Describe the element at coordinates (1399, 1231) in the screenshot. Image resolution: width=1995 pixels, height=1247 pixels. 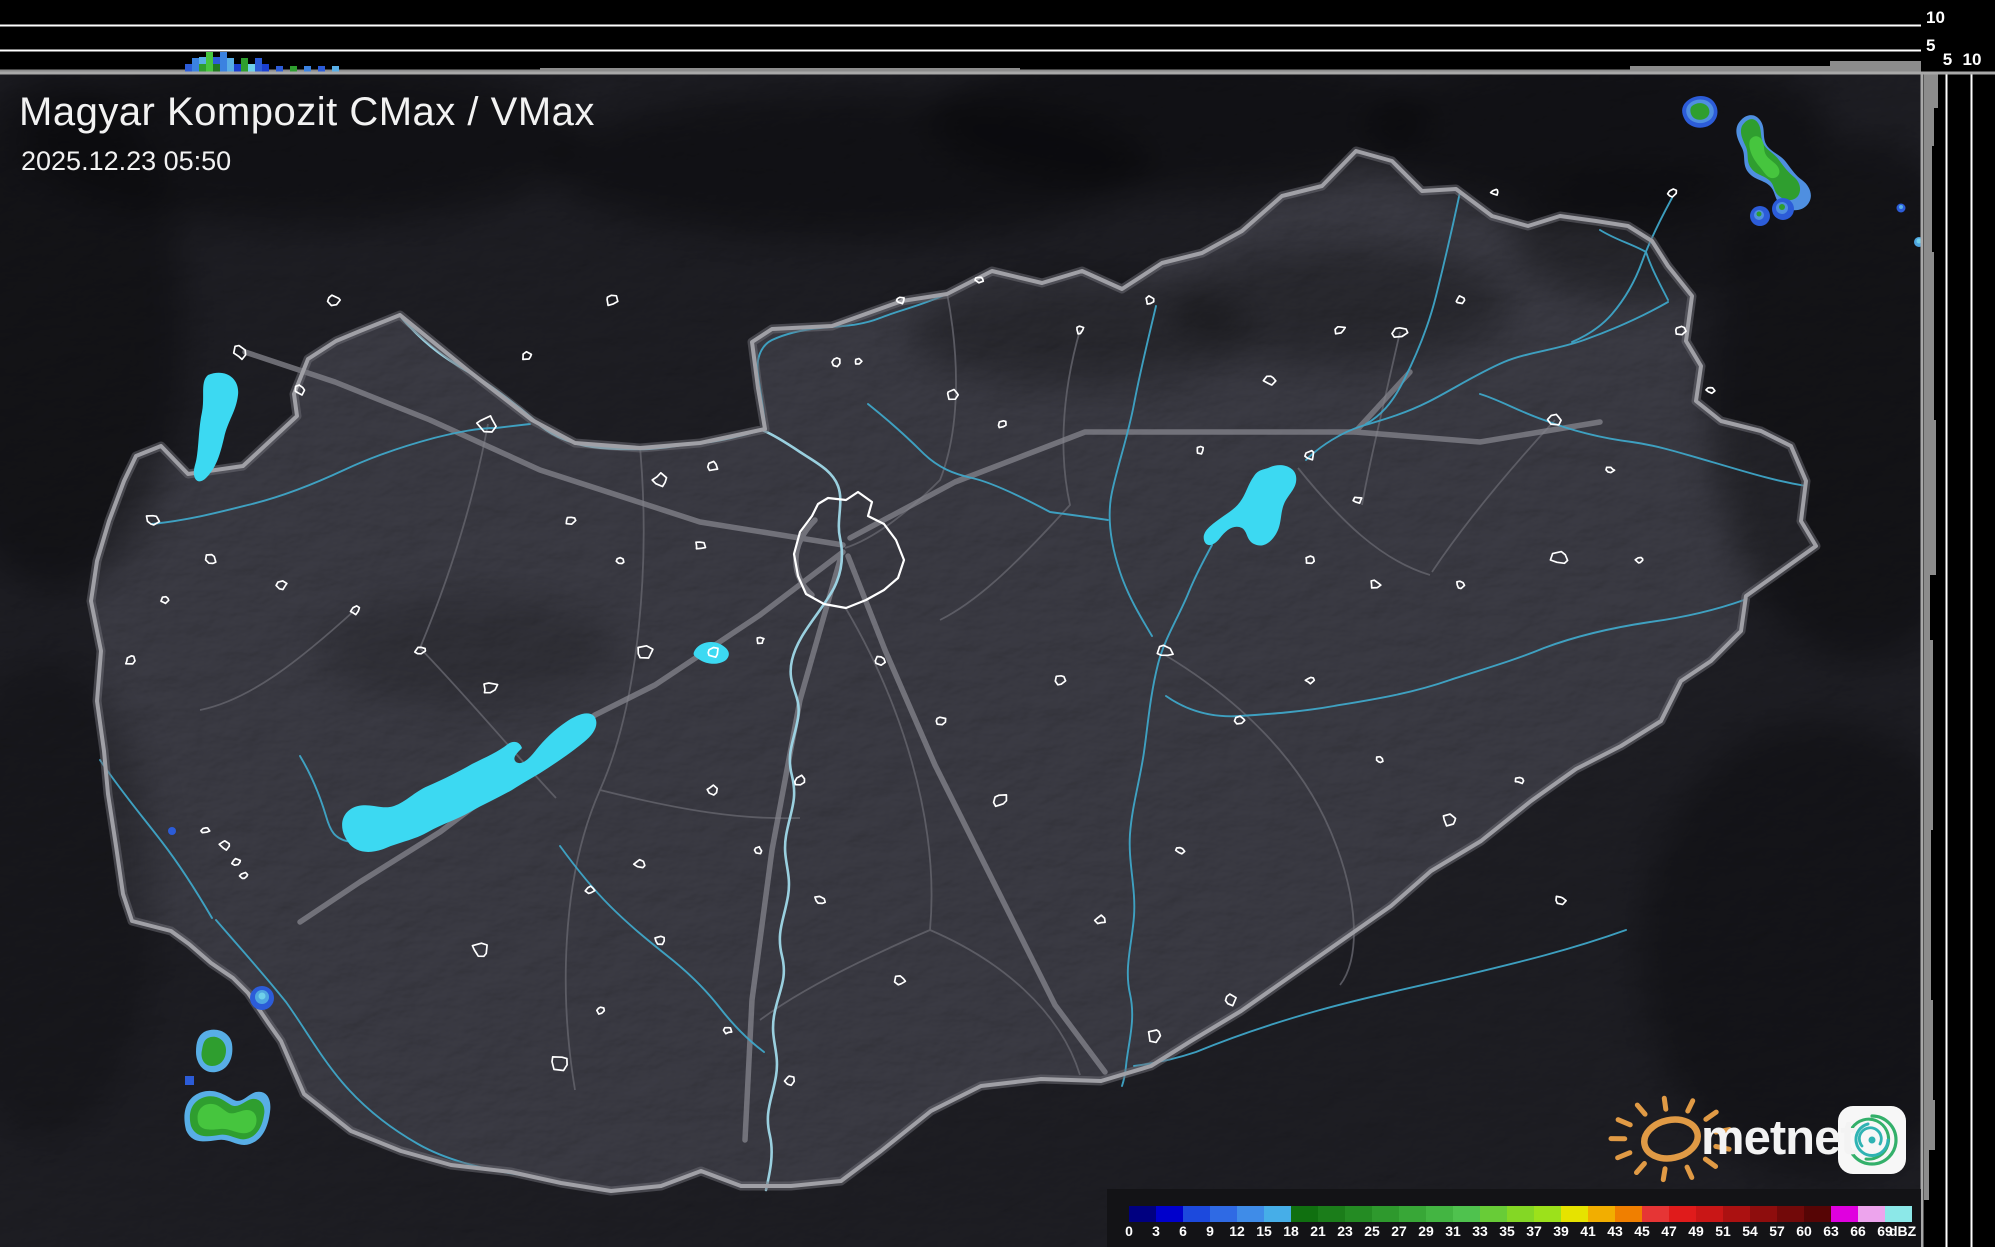
I see `legend-tick-label: 27` at that location.